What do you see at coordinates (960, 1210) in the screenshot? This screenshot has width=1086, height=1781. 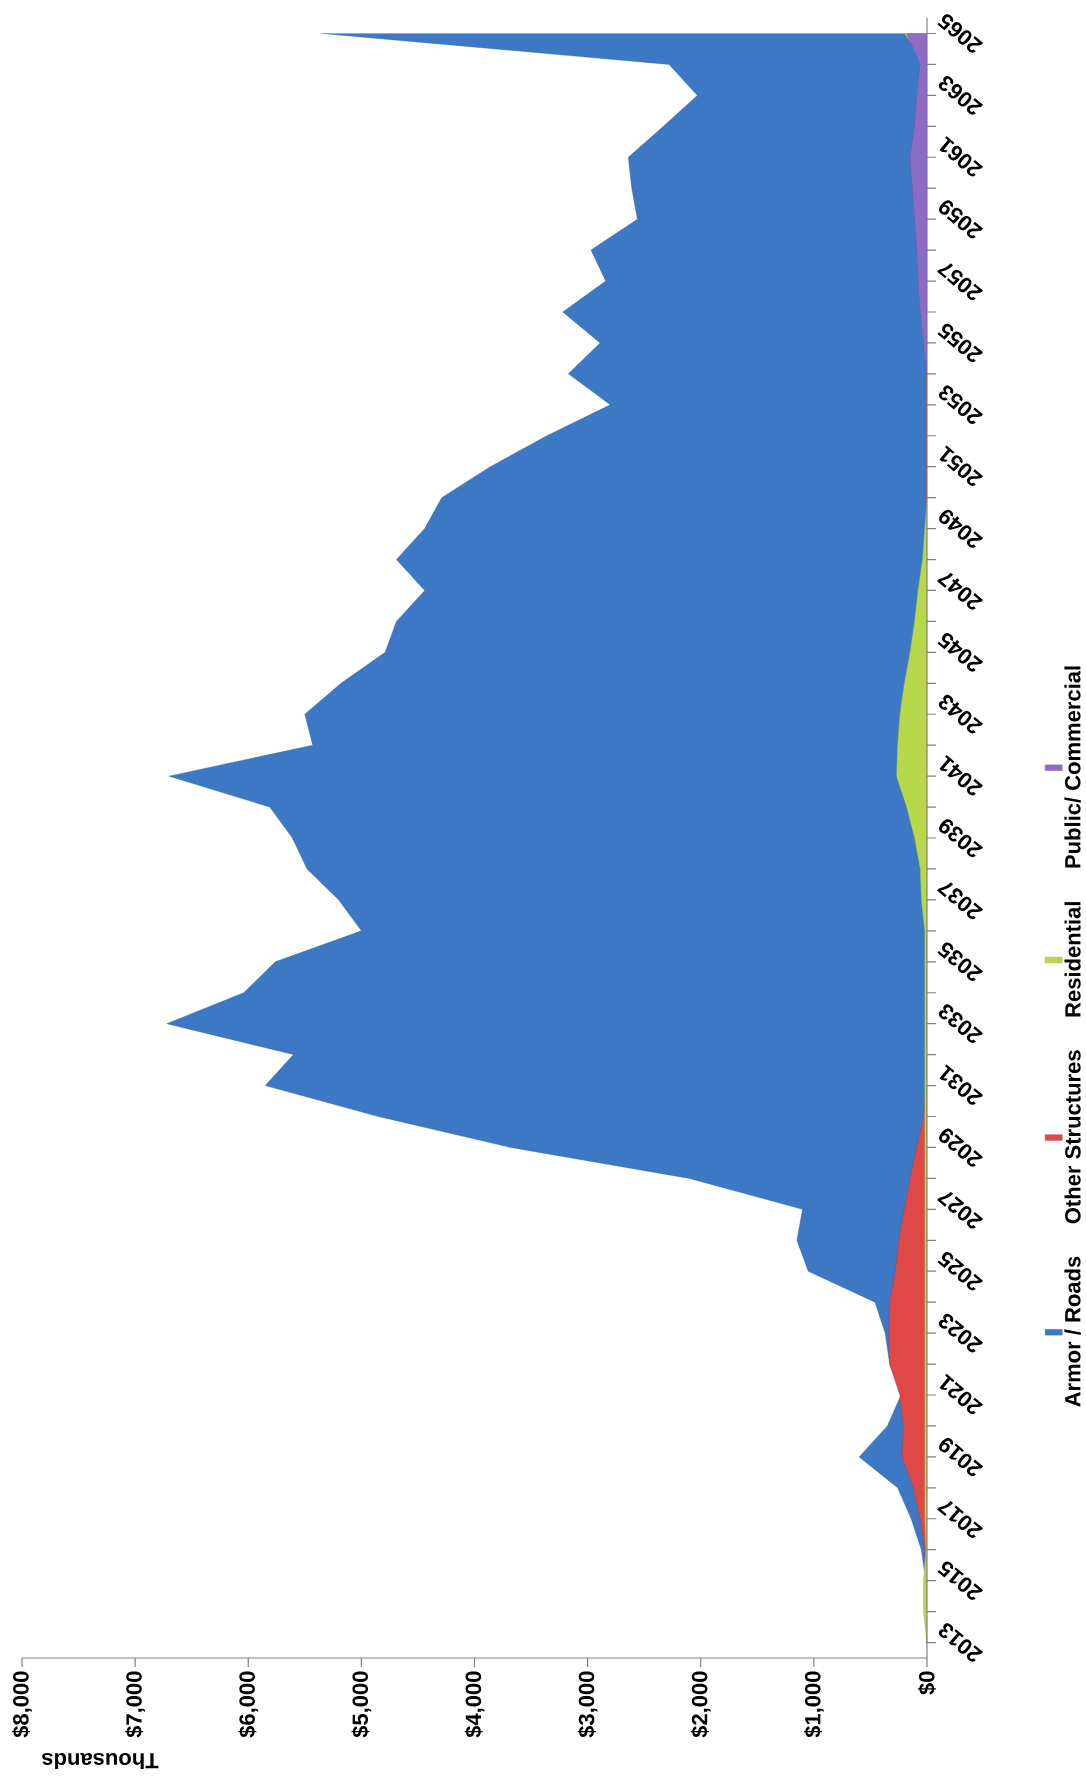 I see `y-tick-label: 2027` at bounding box center [960, 1210].